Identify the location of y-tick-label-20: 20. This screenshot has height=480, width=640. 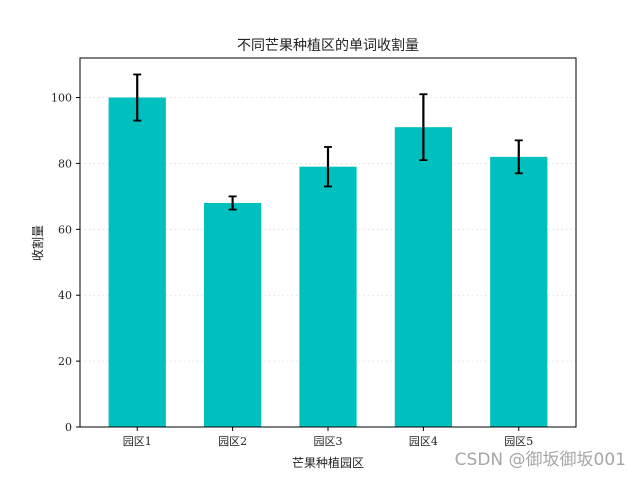
(65, 361).